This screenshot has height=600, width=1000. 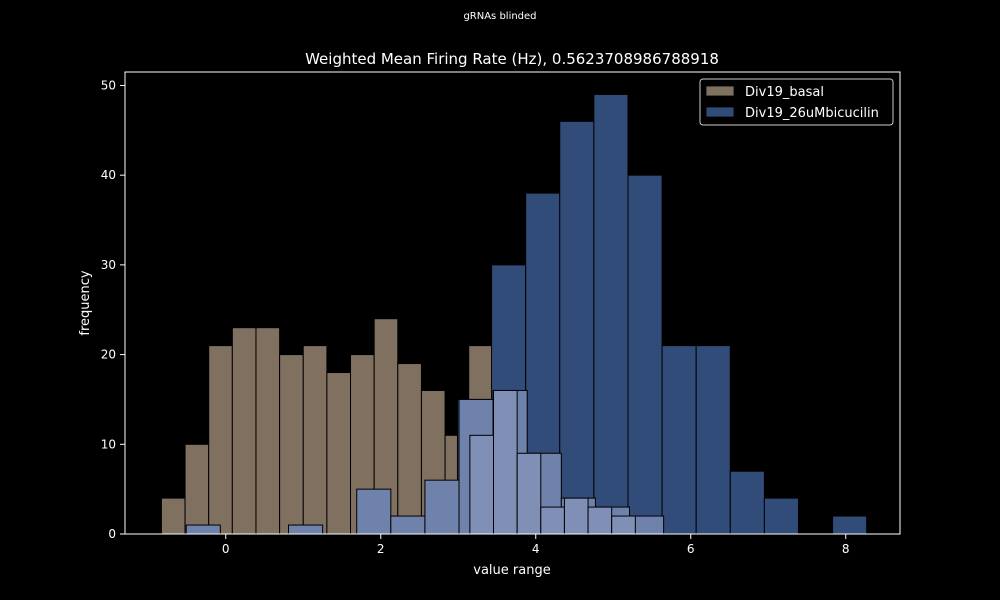 What do you see at coordinates (112, 534) in the screenshot?
I see `y-tick-label-0: 0` at bounding box center [112, 534].